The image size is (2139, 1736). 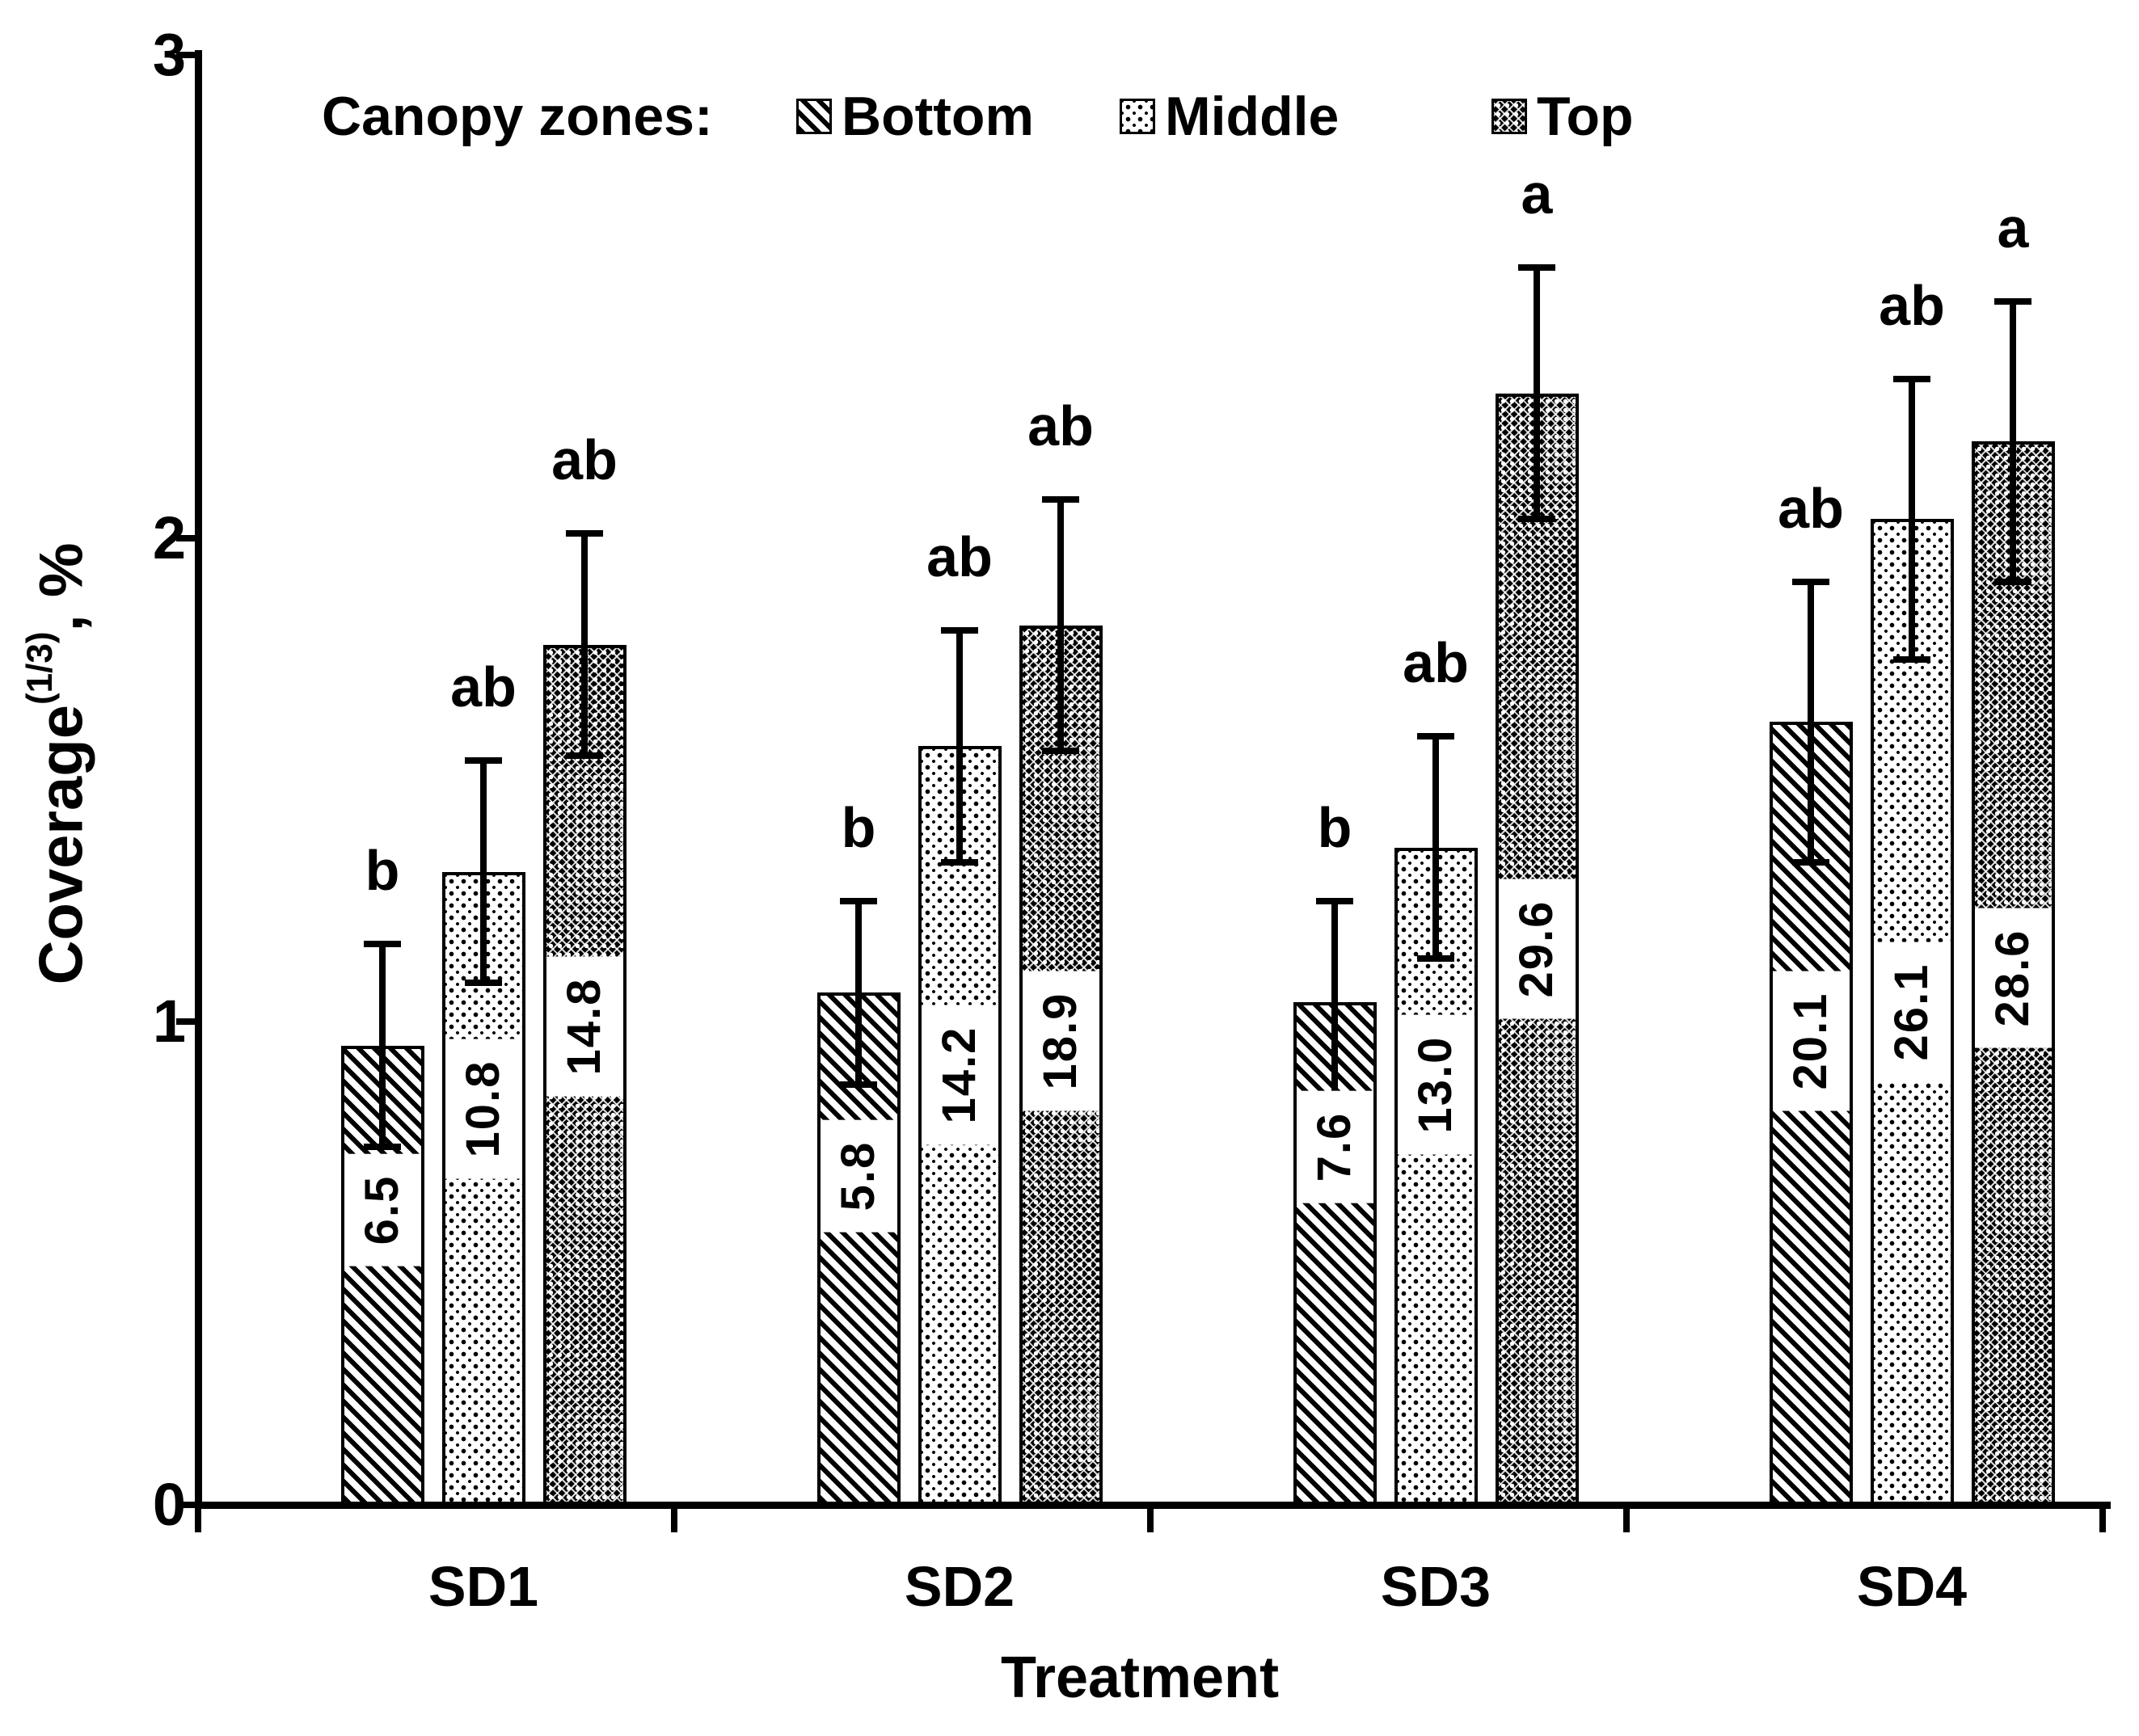 I want to click on bar-value-label: 10.8, so click(x=484, y=1109).